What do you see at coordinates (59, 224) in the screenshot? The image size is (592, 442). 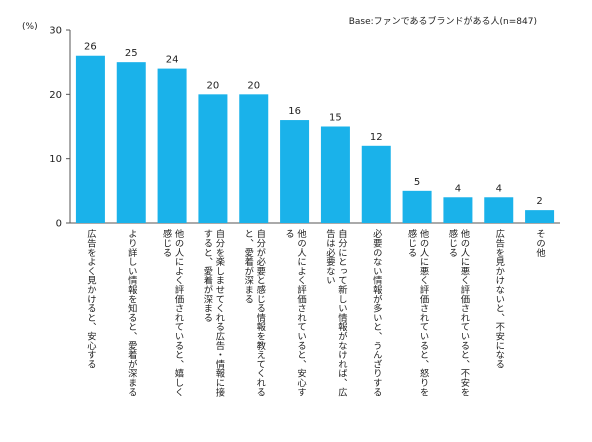 I see `y-tick-label: 0` at bounding box center [59, 224].